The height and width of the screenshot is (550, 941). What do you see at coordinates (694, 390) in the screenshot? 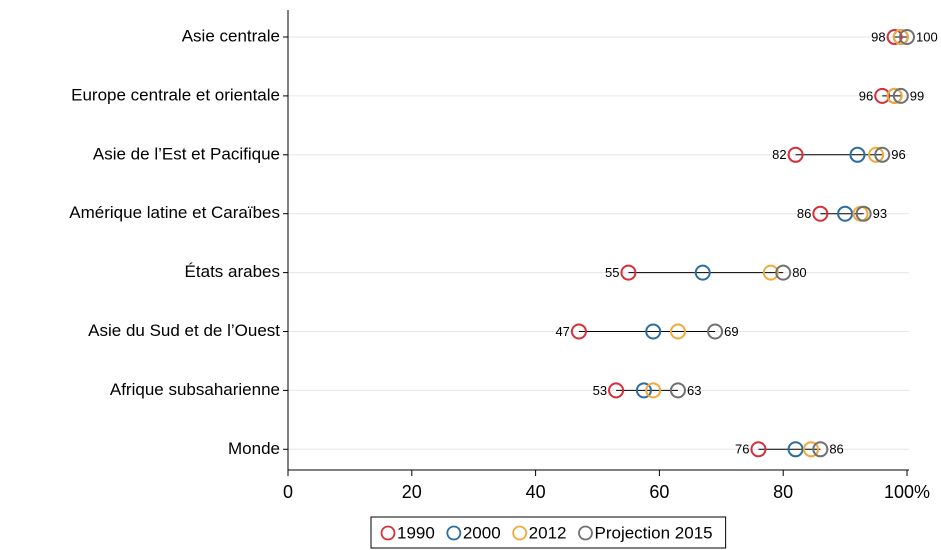
I see `data-label: 63` at bounding box center [694, 390].